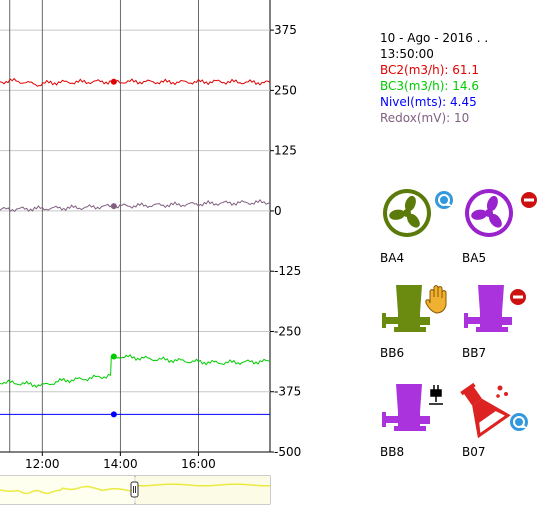 The width and height of the screenshot is (550, 507). What do you see at coordinates (278, 211) in the screenshot?
I see `y-tick-label: 0` at bounding box center [278, 211].